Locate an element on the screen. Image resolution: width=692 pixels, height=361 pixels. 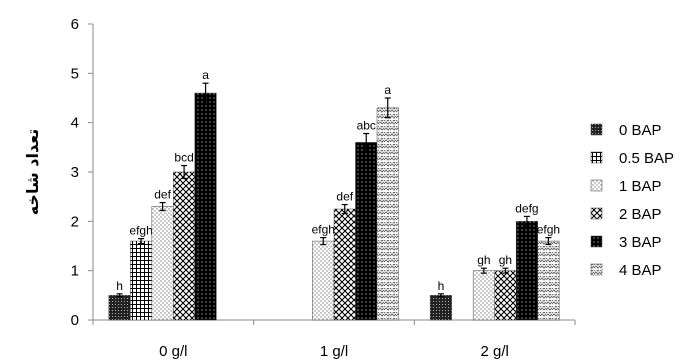
y-tick-label: 5 is located at coordinates (75, 73).